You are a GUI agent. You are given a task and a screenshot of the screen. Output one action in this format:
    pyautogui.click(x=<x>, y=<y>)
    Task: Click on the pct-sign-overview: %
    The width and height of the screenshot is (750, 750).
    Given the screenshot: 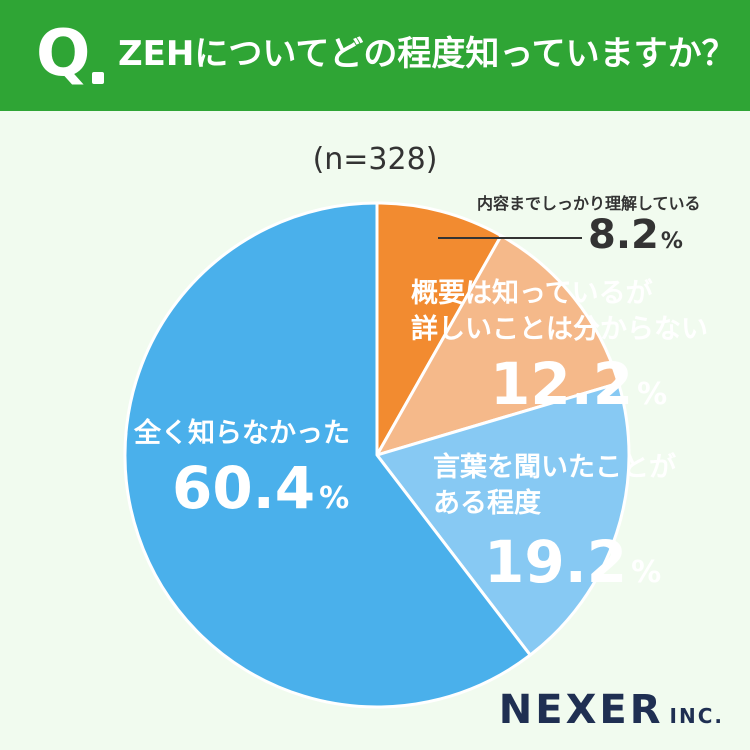 What is the action you would take?
    pyautogui.click(x=652, y=394)
    